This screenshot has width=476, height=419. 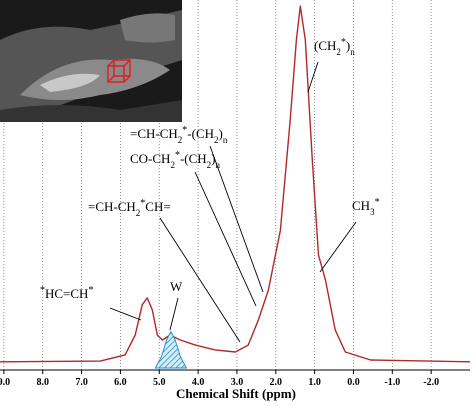 What do you see at coordinates (198, 382) in the screenshot?
I see `x-tick-label: 4.0` at bounding box center [198, 382].